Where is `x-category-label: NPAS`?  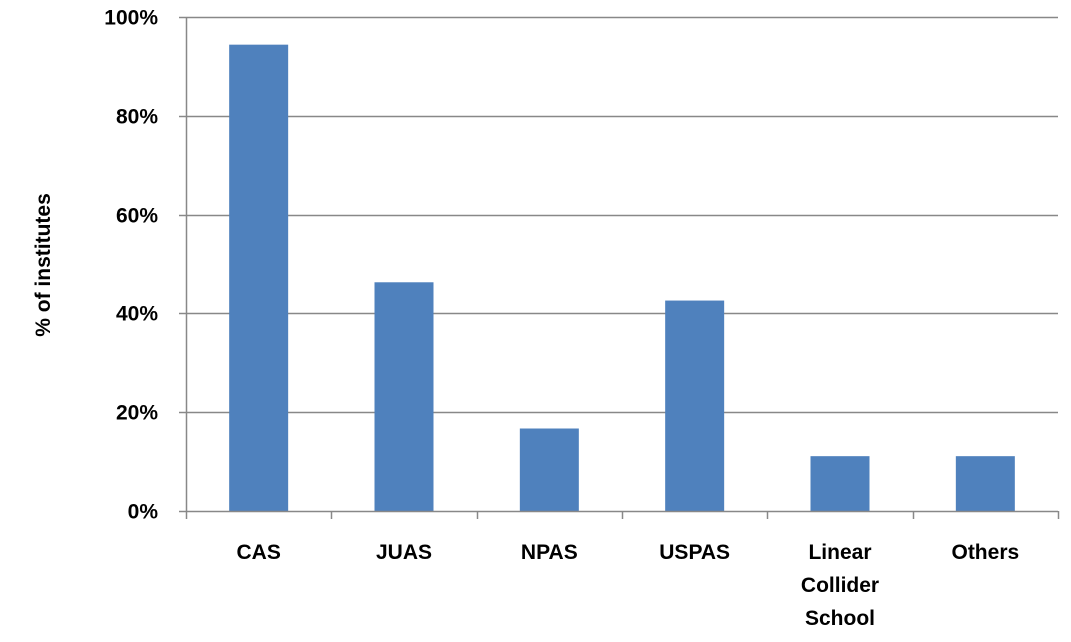
x-category-label: NPAS is located at coordinates (549, 552).